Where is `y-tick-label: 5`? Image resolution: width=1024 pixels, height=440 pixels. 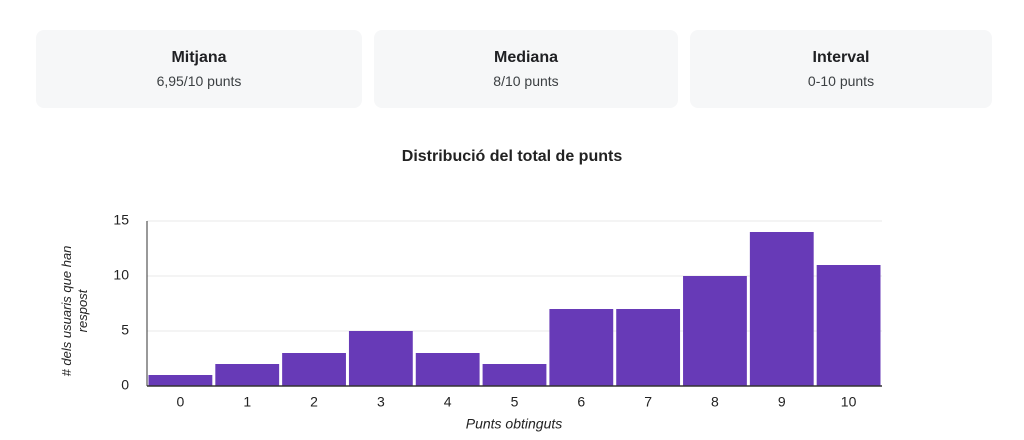
y-tick-label: 5 is located at coordinates (125, 330).